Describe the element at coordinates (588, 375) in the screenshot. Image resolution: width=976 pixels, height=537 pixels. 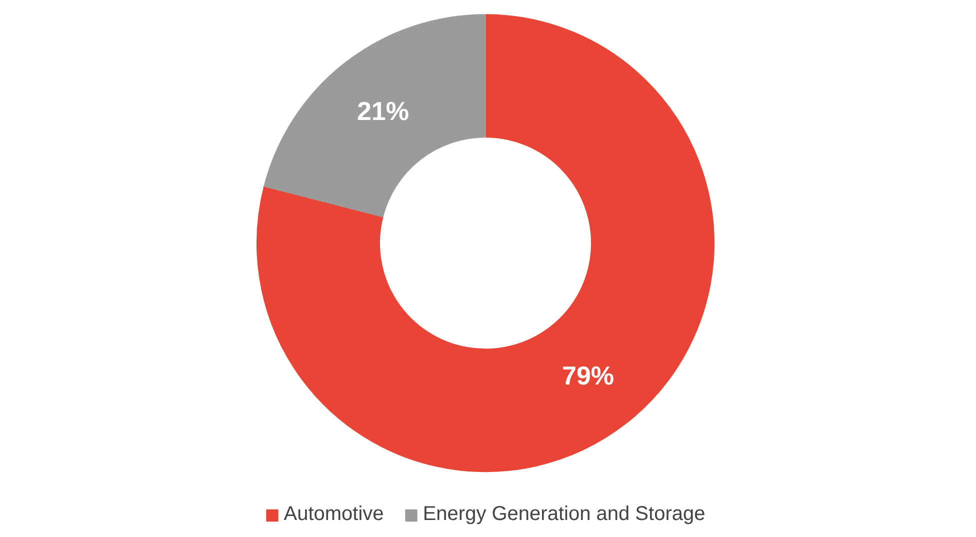
I see `data-label: 79%` at that location.